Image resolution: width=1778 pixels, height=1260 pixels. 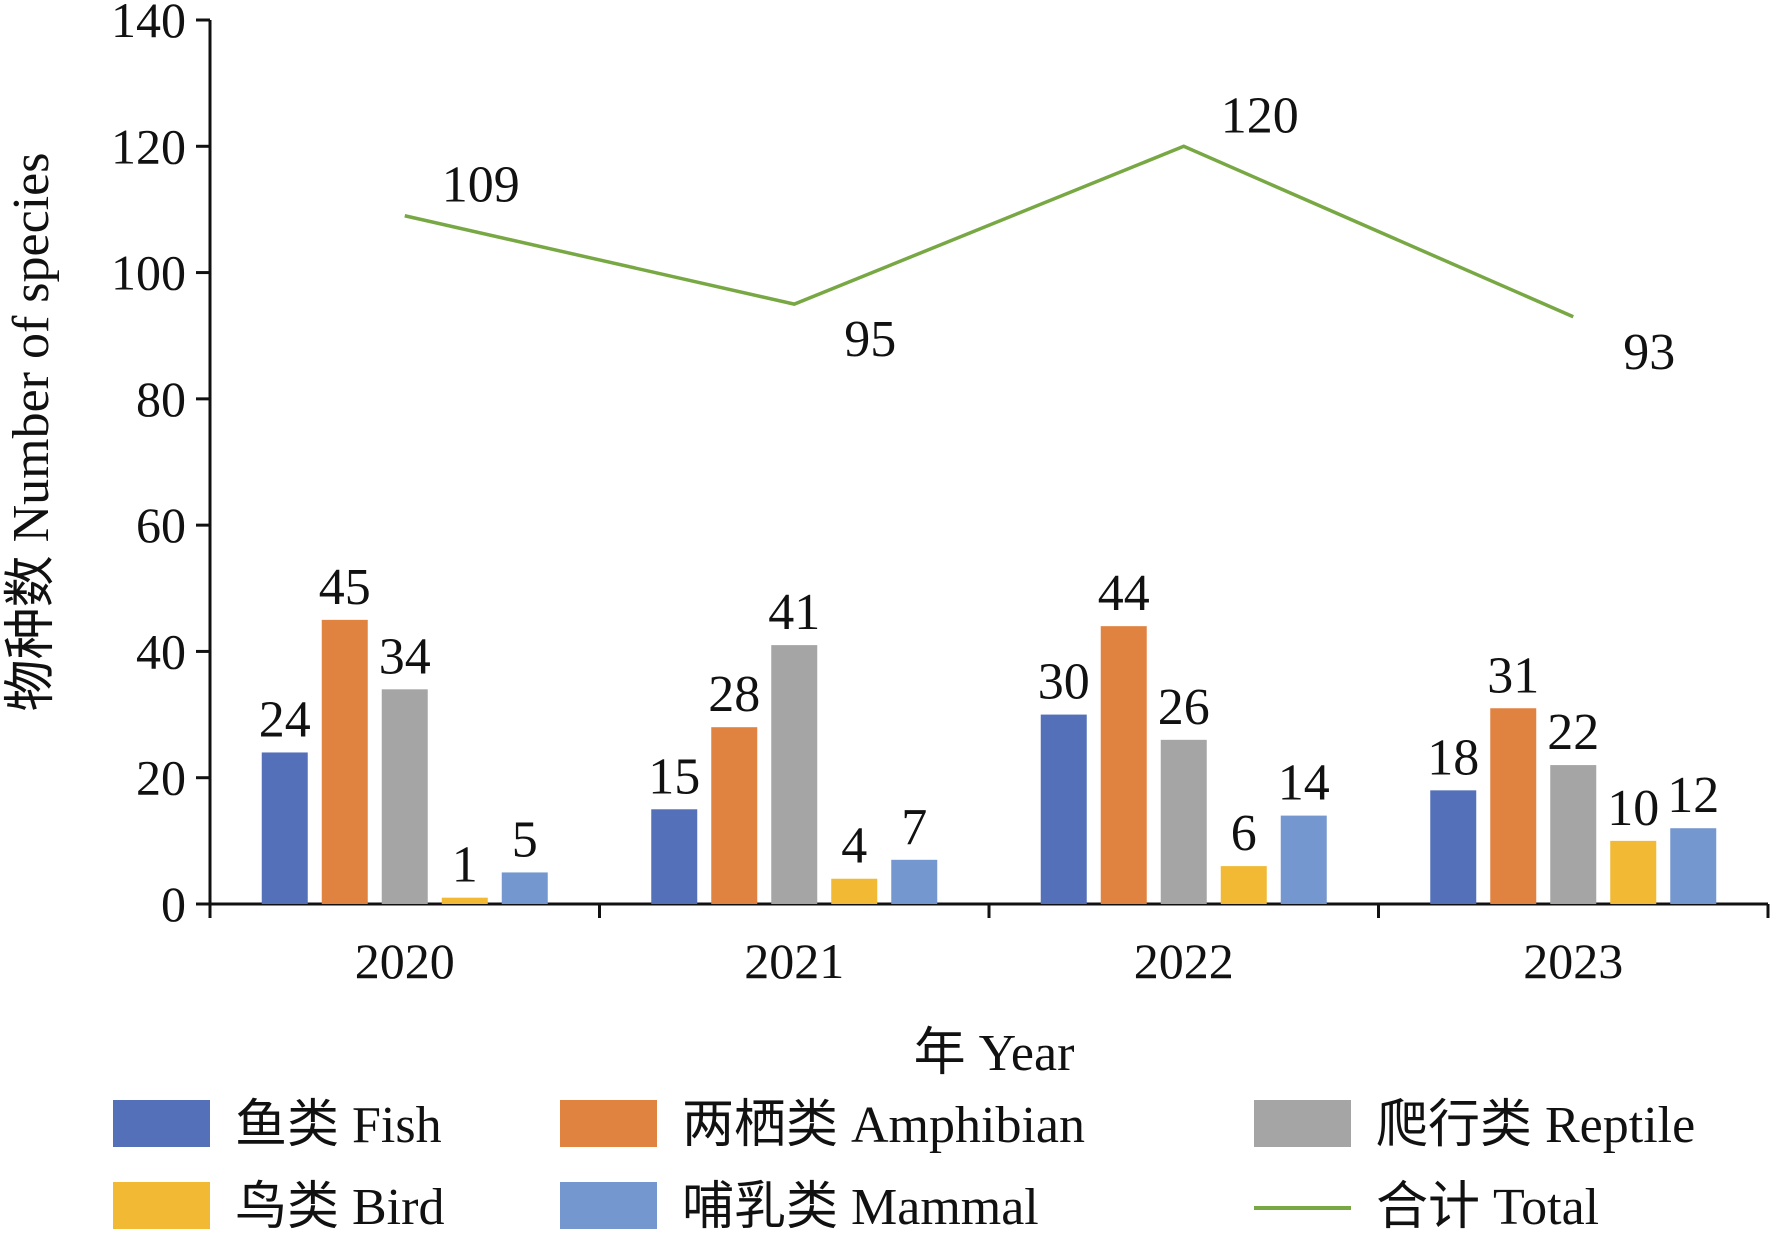 What do you see at coordinates (1453, 757) in the screenshot?
I see `bar-value-label: 18` at bounding box center [1453, 757].